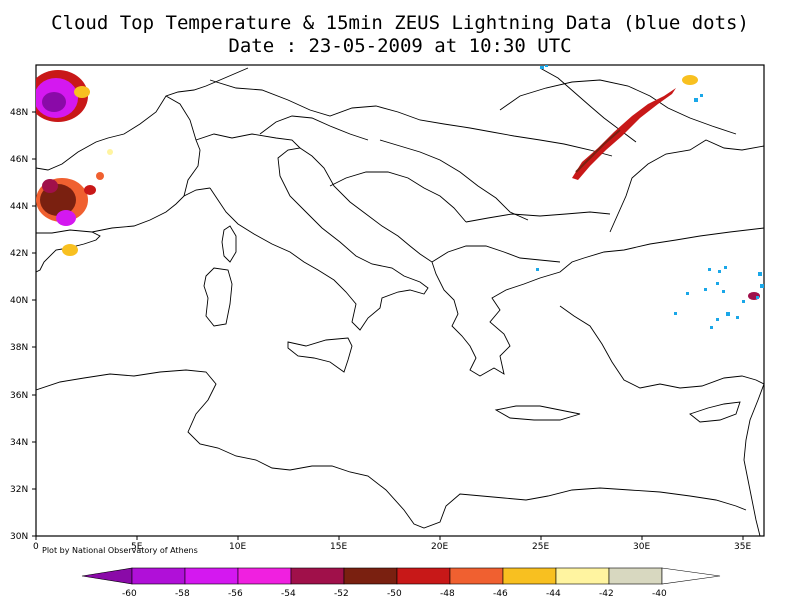  Describe the element at coordinates (19, 537) in the screenshot. I see `lat-label: 30N` at that location.